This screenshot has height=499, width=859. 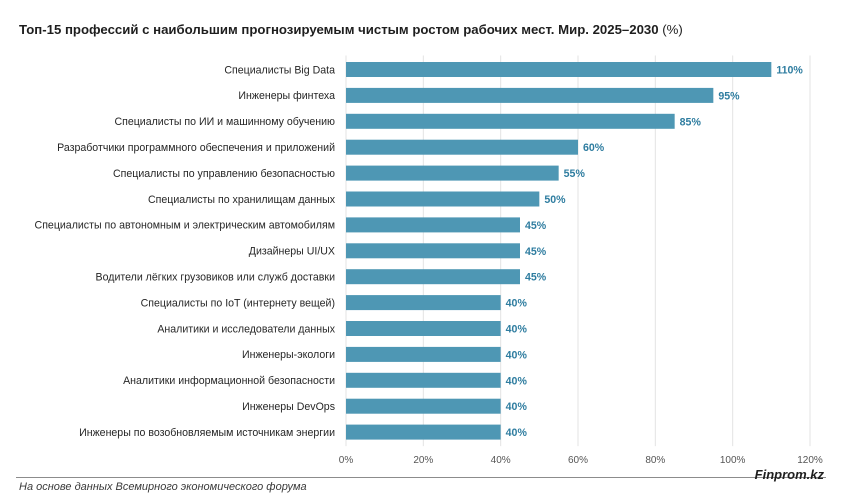 I want to click on category-label: Специалисты по ИИ и машинному обучению, so click(x=224, y=122).